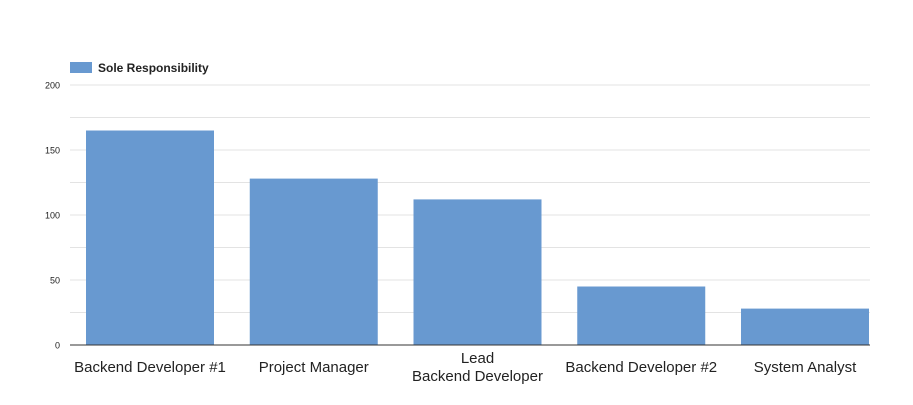 The width and height of the screenshot is (913, 405). What do you see at coordinates (641, 367) in the screenshot?
I see `x-tick-label: Backend Developer #2` at bounding box center [641, 367].